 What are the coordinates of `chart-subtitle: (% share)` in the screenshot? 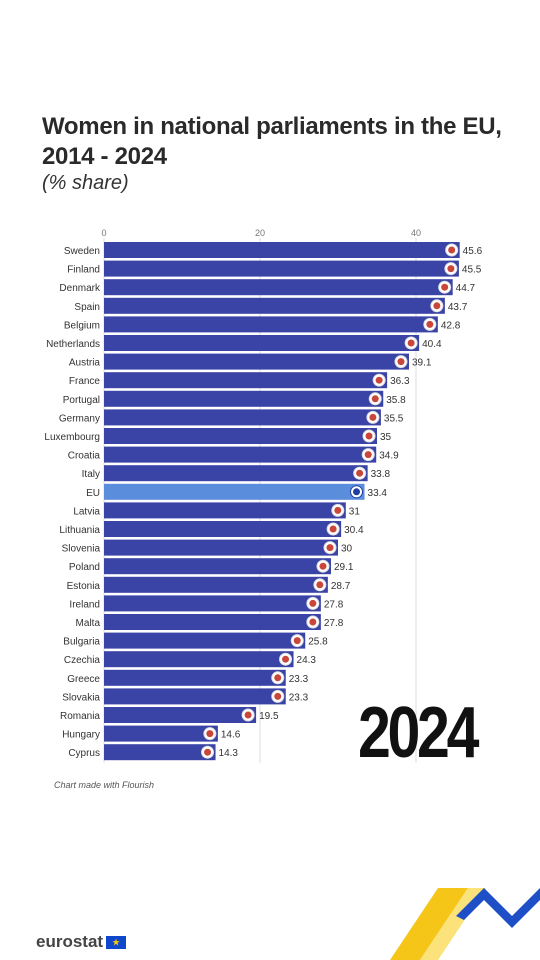 It's located at (85, 183).